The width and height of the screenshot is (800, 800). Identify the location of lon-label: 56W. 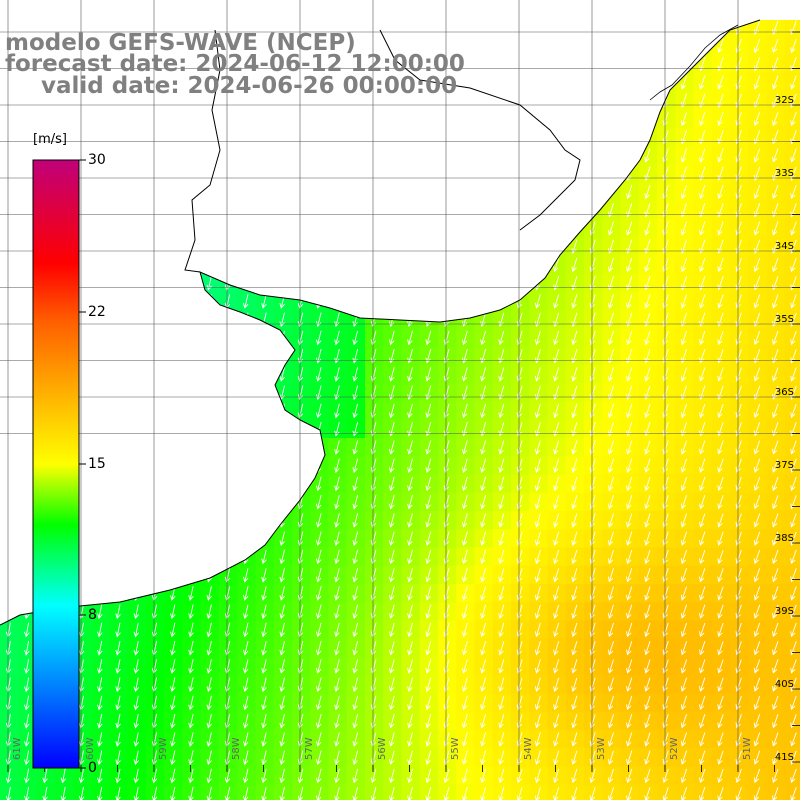
(382, 748).